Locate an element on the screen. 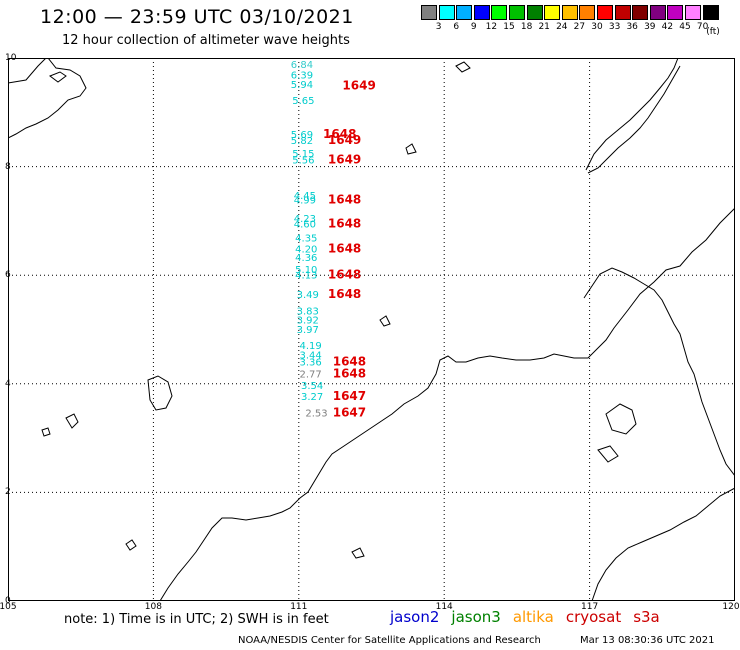  wave-height-label: 4.45 is located at coordinates (305, 196).